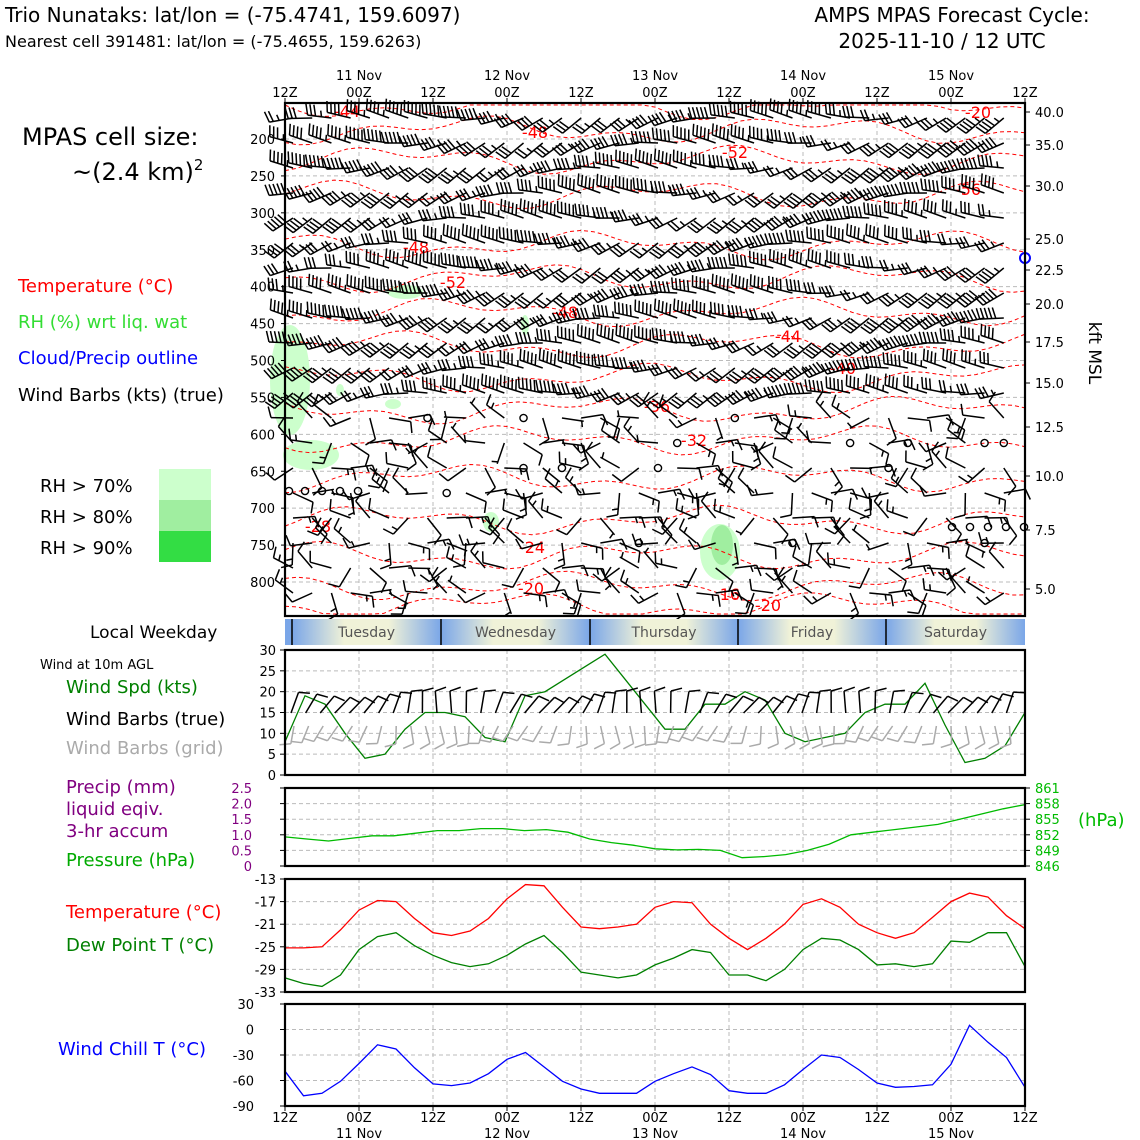  What do you see at coordinates (121, 787) in the screenshot?
I see `precip-label: Precip (mm)` at bounding box center [121, 787].